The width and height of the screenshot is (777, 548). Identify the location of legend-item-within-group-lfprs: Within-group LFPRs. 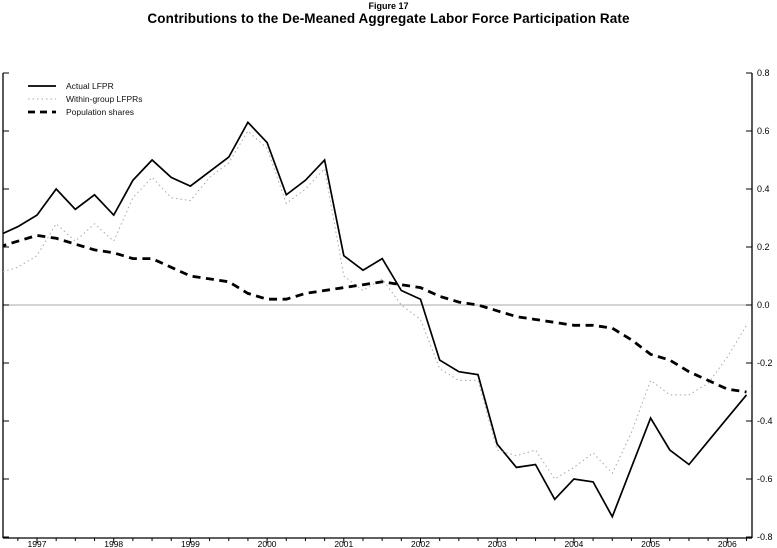
(85, 98).